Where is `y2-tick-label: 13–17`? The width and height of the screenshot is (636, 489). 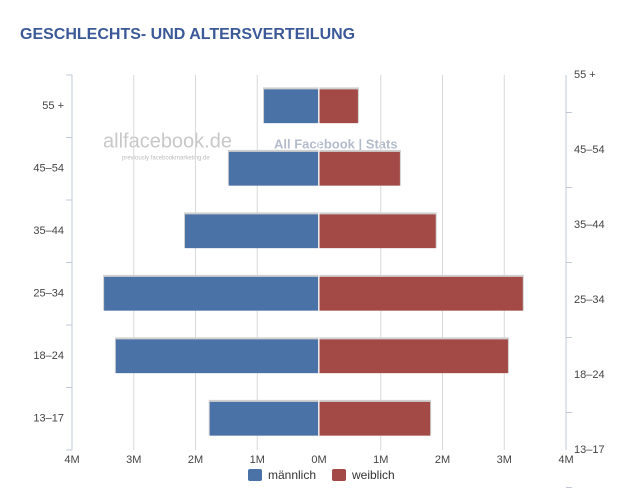 y2-tick-label: 13–17 is located at coordinates (589, 450).